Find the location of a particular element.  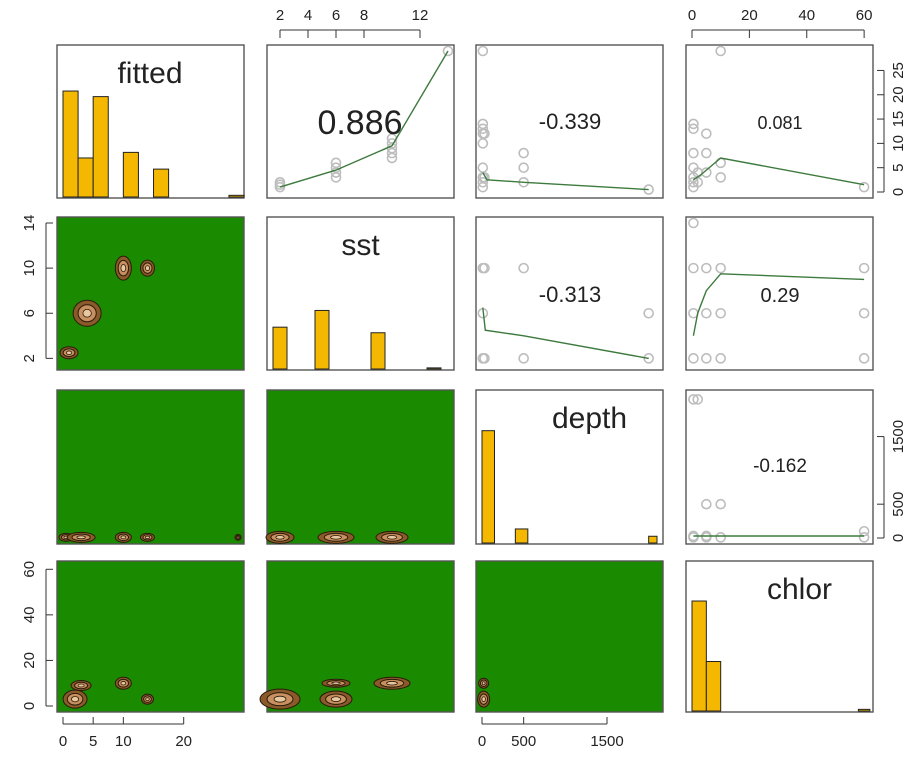

axis-tick-label: 500 is located at coordinates (523, 741).